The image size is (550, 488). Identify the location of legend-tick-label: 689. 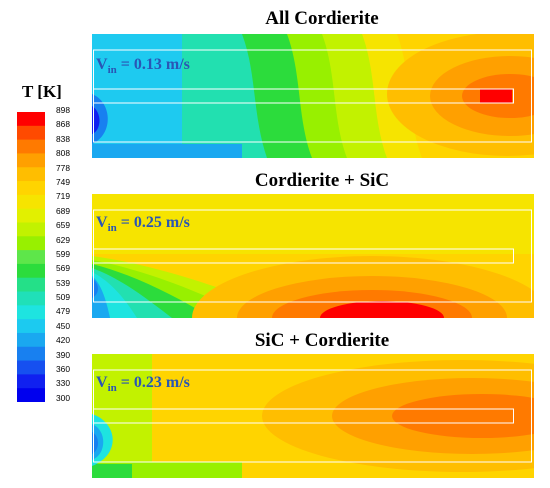
(63, 210).